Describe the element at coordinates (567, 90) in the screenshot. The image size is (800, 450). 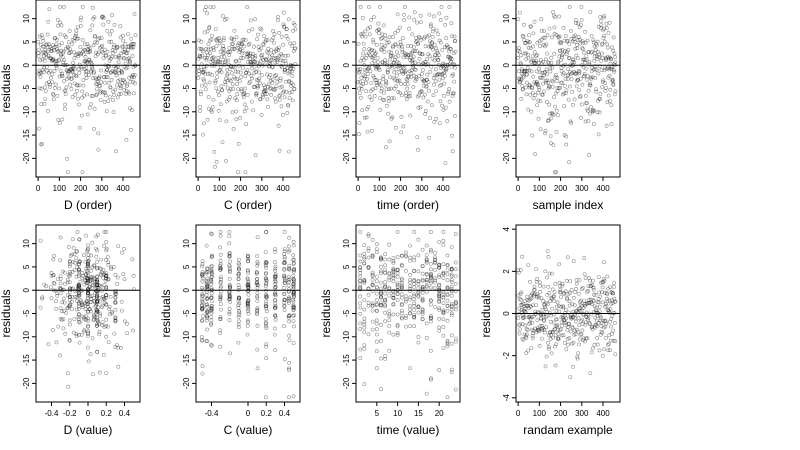
I see `data-points` at that location.